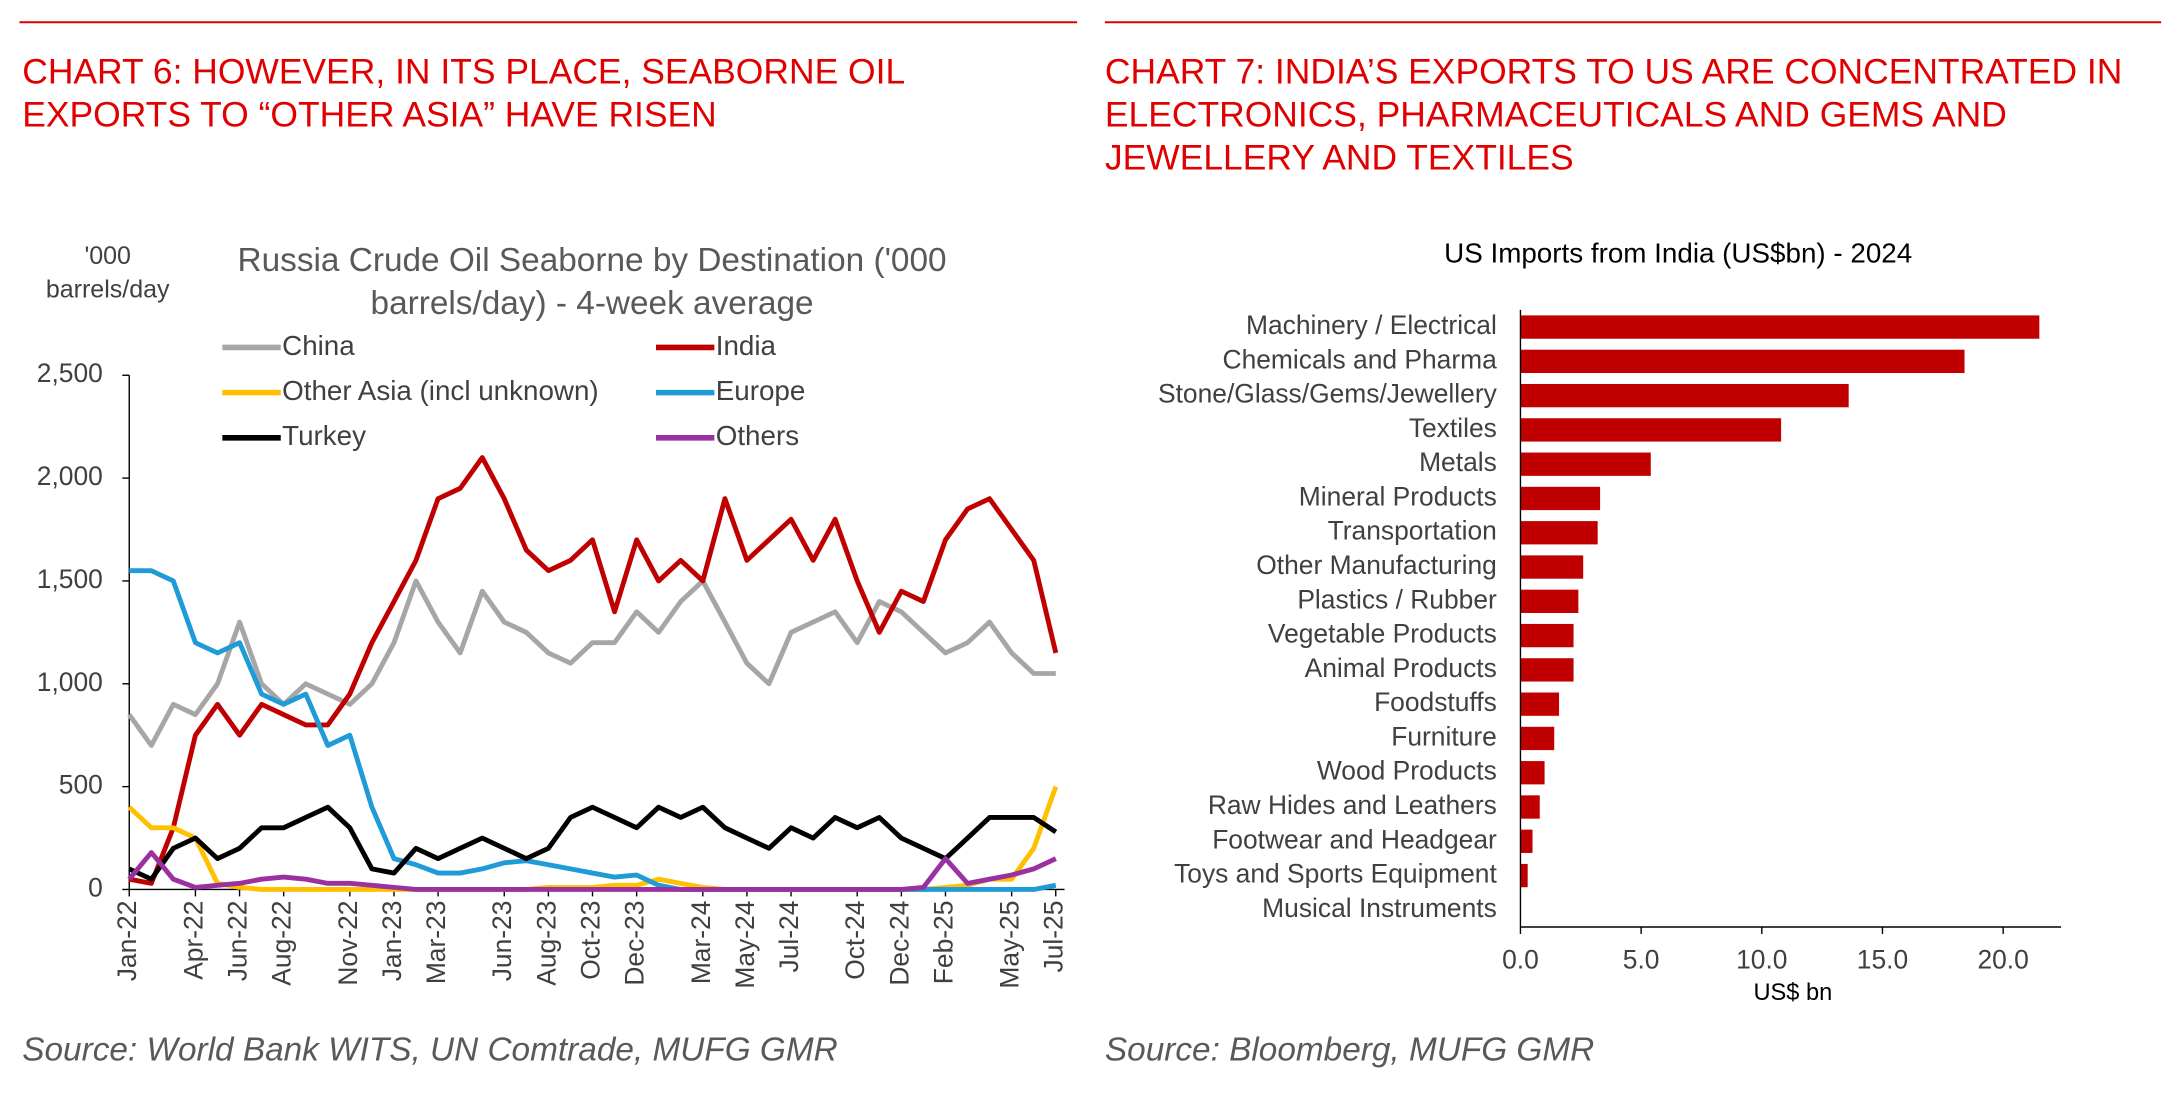 The image size is (2175, 1108). What do you see at coordinates (81, 785) in the screenshot?
I see `y-tick-label: 500` at bounding box center [81, 785].